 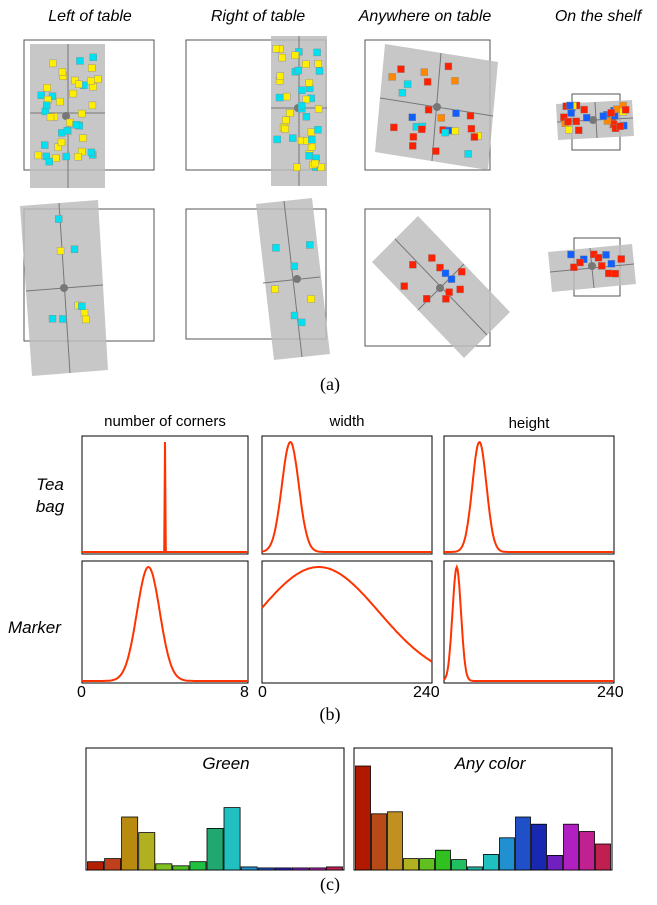 What do you see at coordinates (347, 614) in the screenshot?
I see `density-curve-marker-width` at bounding box center [347, 614].